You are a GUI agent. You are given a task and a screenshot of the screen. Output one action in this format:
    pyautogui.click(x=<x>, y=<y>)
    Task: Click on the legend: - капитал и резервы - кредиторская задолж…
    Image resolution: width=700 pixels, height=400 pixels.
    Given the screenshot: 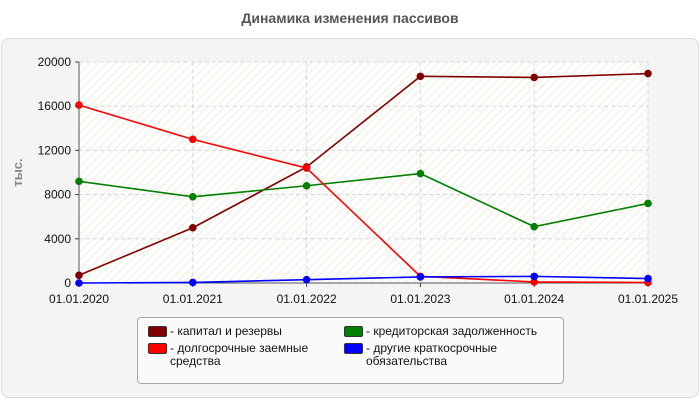 What is the action you would take?
    pyautogui.click(x=350, y=350)
    